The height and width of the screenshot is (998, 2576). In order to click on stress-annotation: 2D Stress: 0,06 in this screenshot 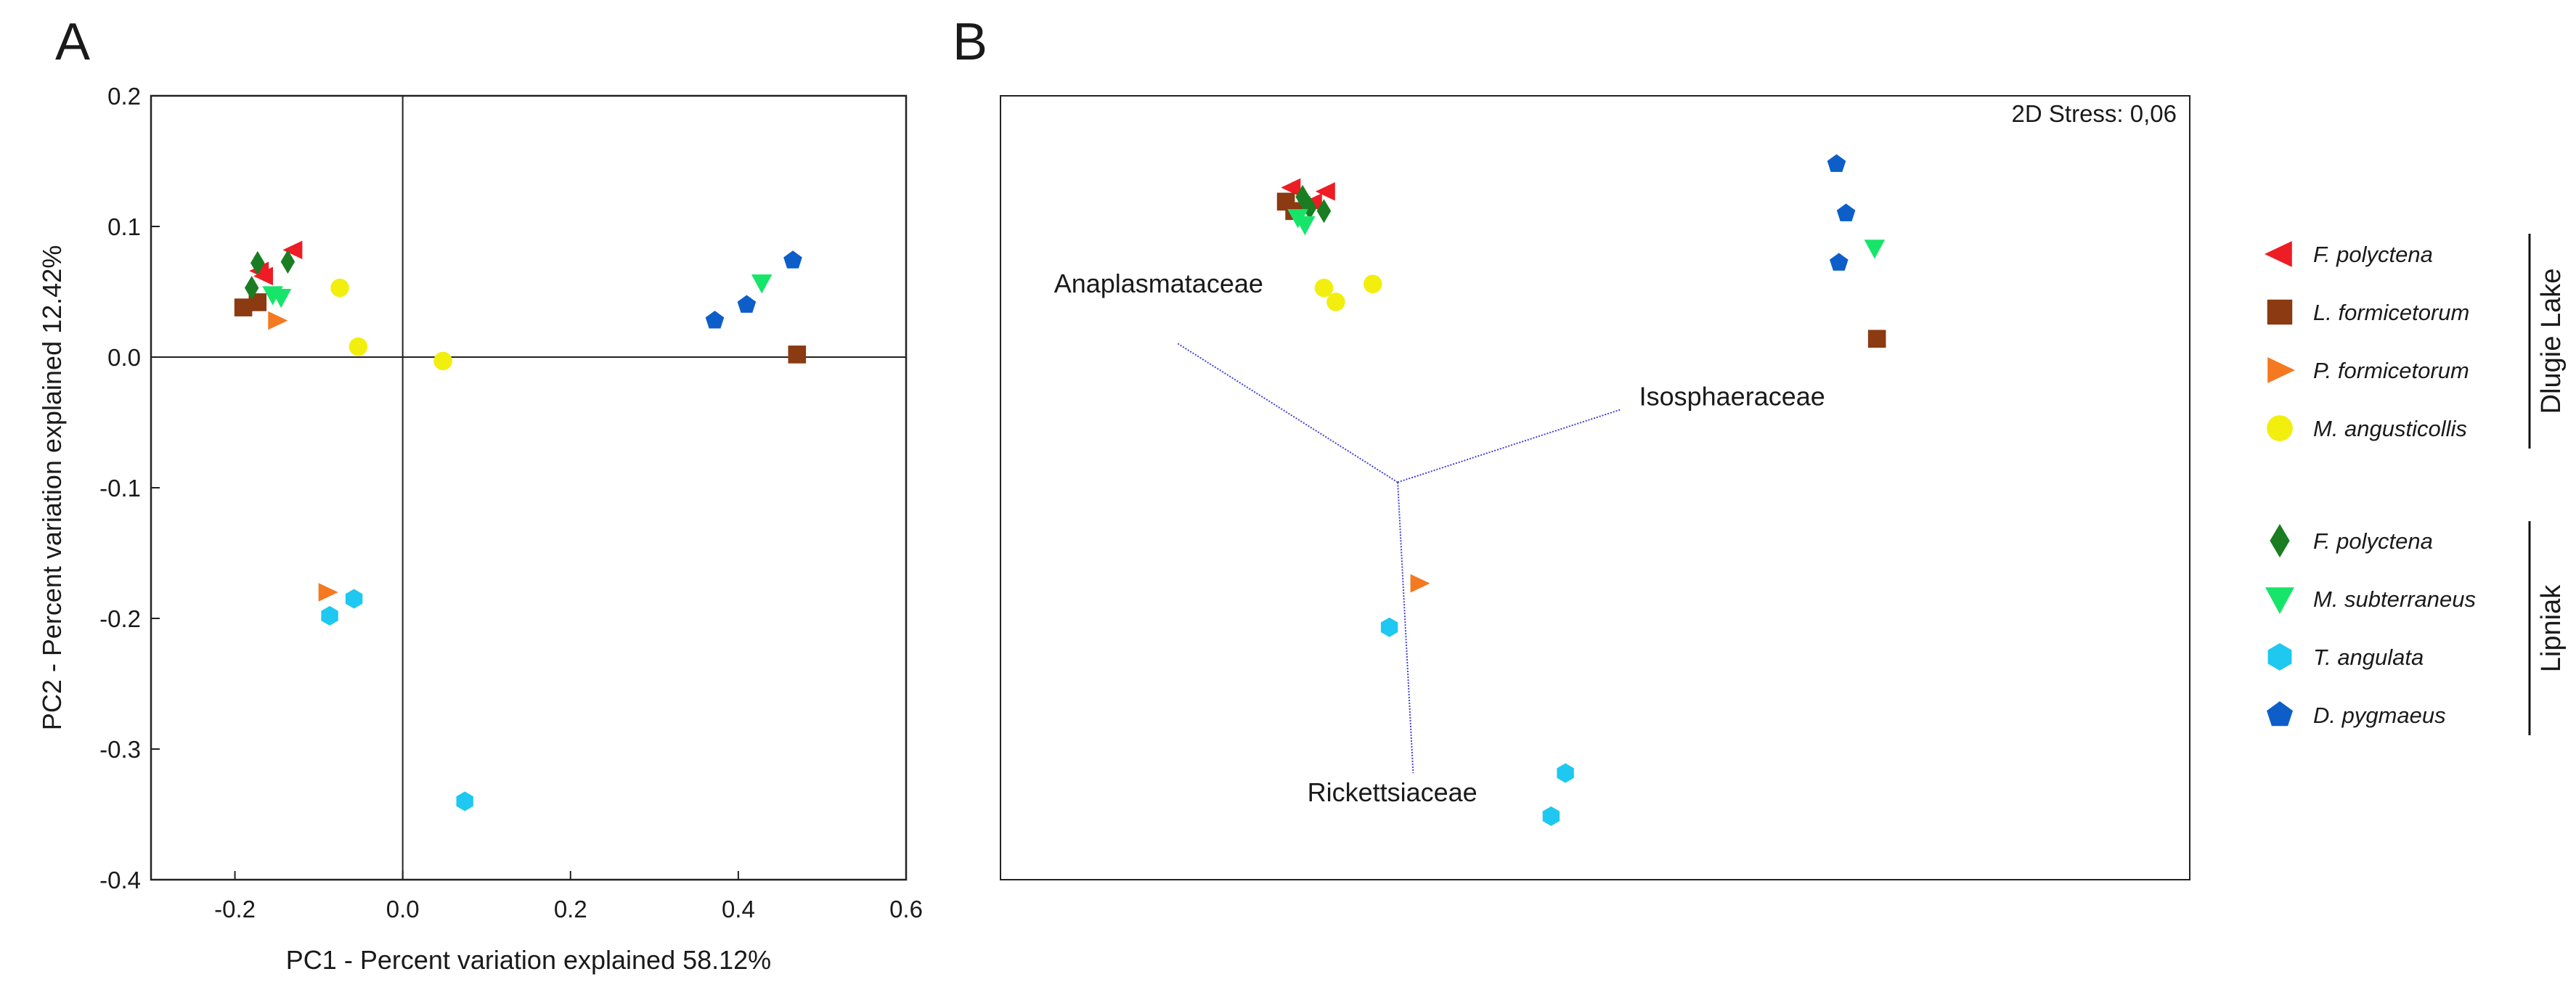, I will do `click(2094, 113)`.